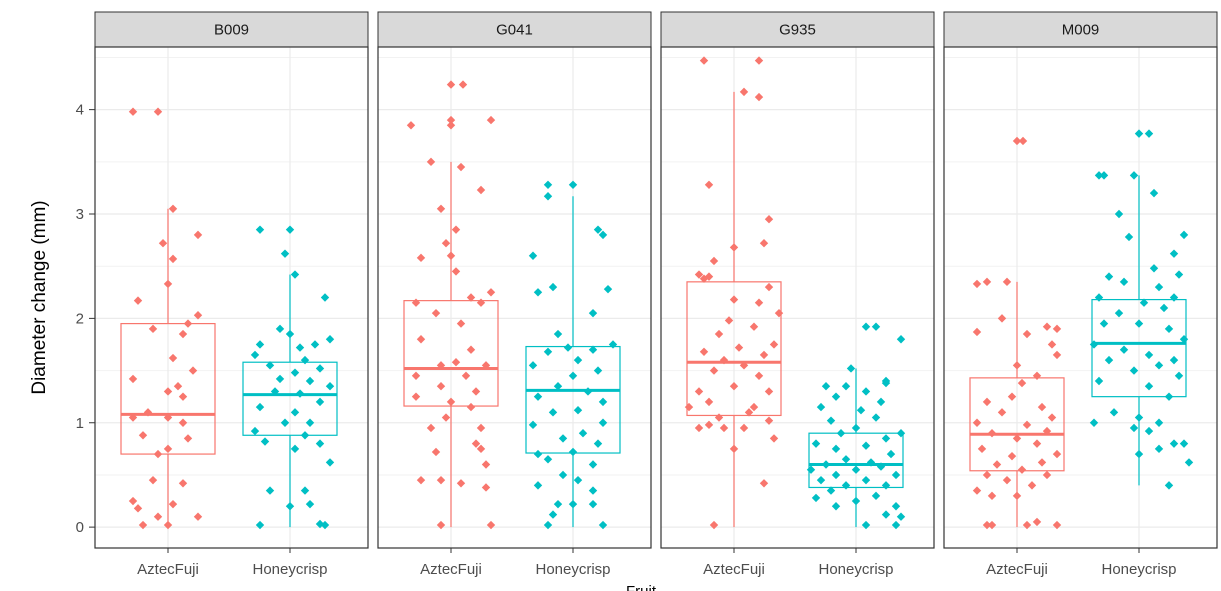 The height and width of the screenshot is (591, 1221). What do you see at coordinates (641, 587) in the screenshot?
I see `x-axis-label: Fruit` at bounding box center [641, 587].